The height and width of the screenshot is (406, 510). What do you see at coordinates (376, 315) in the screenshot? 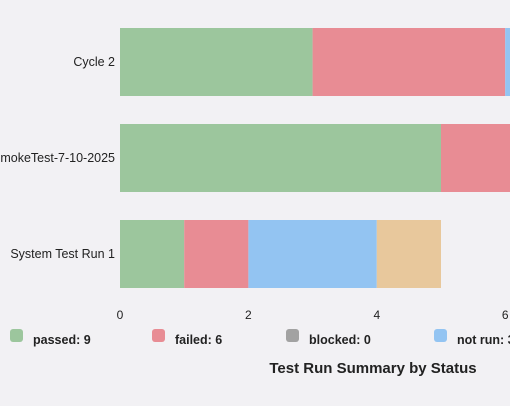
I see `x-tick-label: 4` at bounding box center [376, 315].